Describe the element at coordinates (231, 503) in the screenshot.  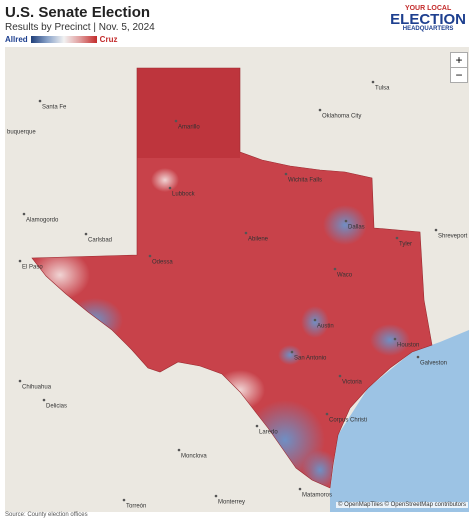
I see `city-label: Monterrey` at that location.